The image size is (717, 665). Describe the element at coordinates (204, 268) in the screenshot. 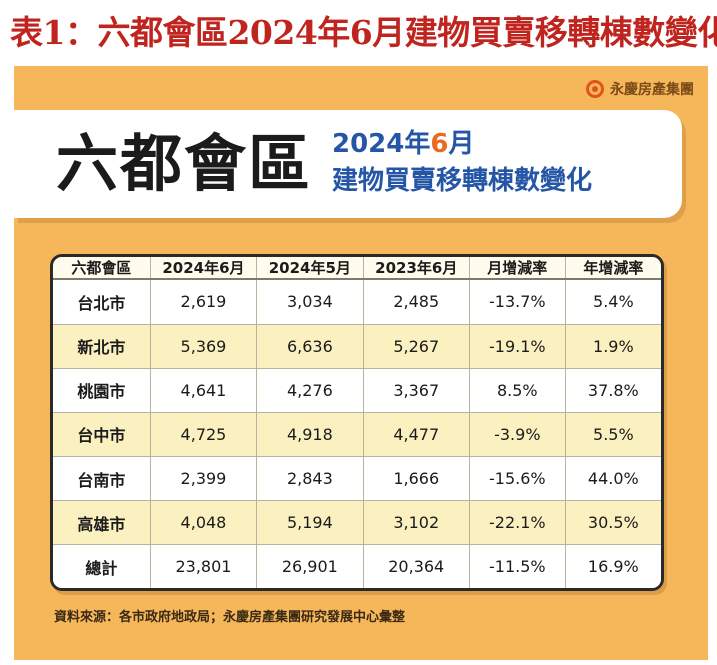

I see `column-header: 2024年6月` at that location.